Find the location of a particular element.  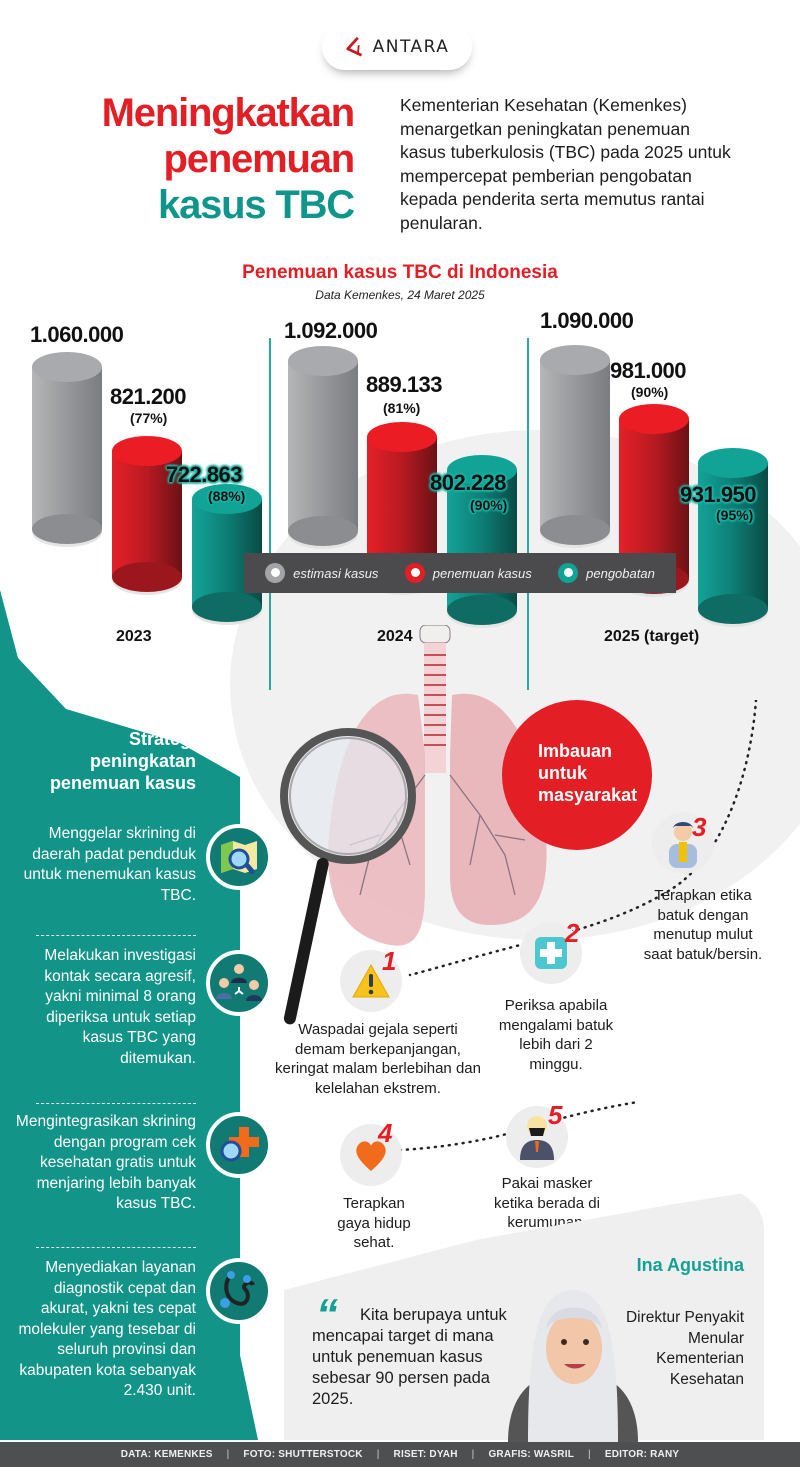

legend-dot-red-icon is located at coordinates (414, 573).